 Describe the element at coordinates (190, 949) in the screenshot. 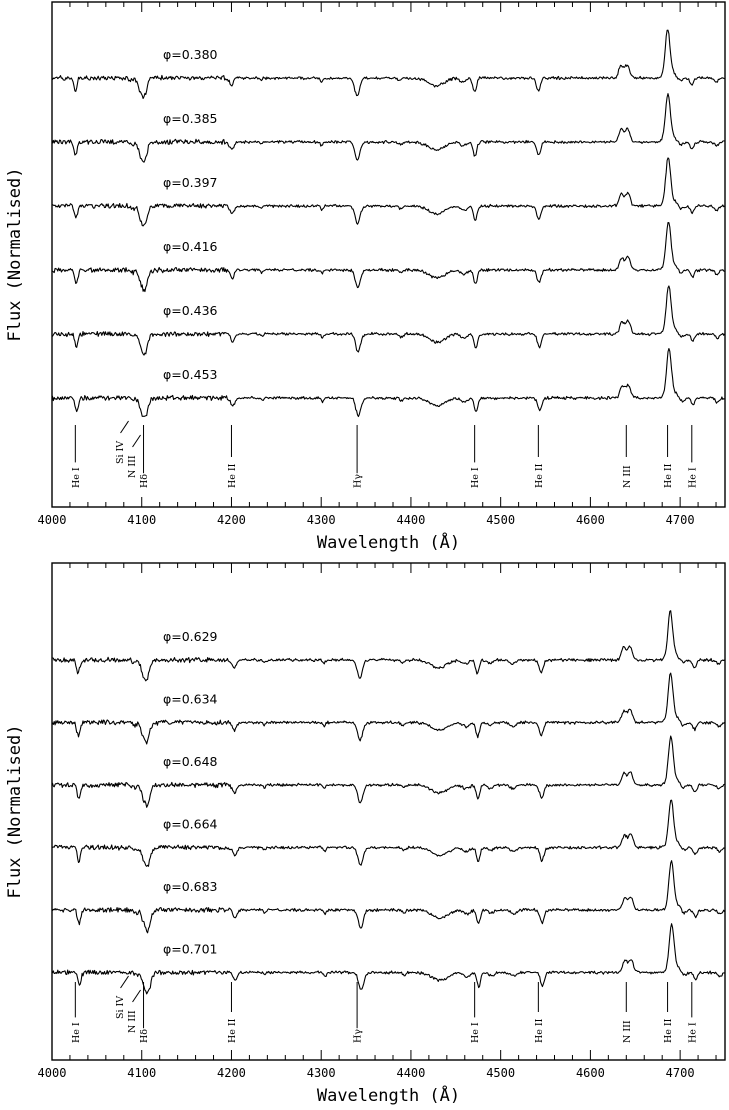

I see `phase-label: φ=0.701` at that location.